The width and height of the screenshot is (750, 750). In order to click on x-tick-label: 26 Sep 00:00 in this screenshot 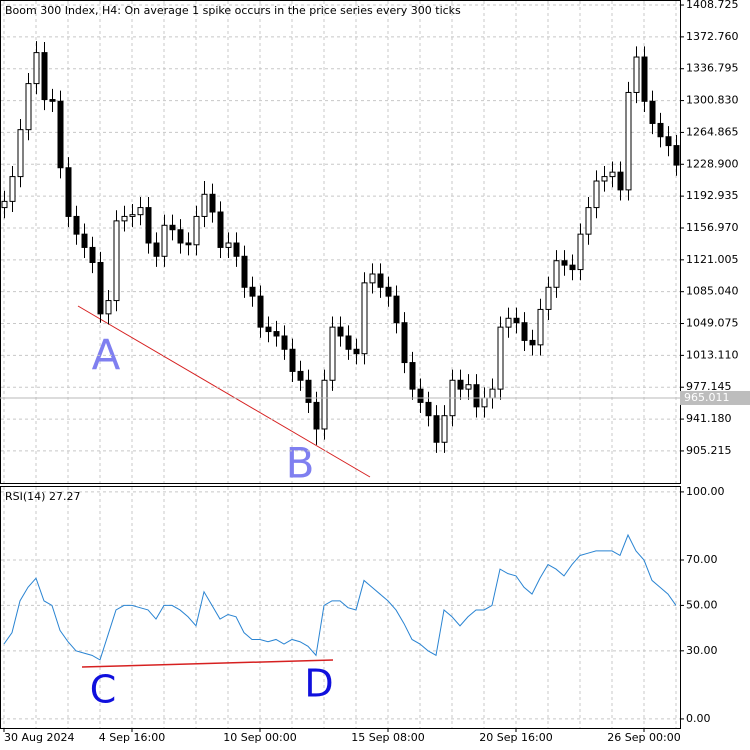, I will do `click(643, 737)`.